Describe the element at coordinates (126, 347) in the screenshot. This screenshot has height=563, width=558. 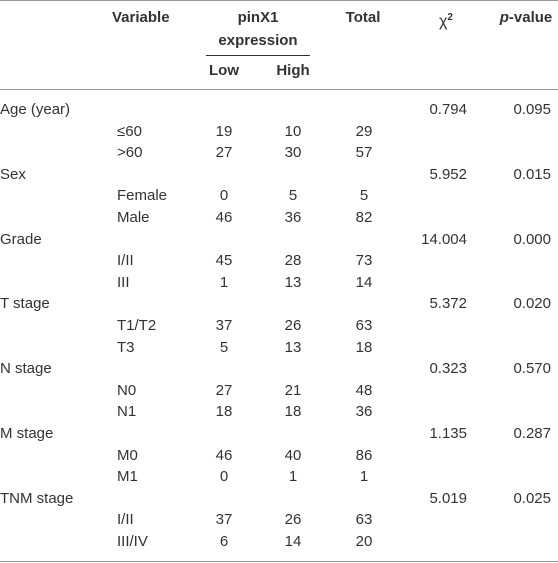
I see `cell: T3` at that location.